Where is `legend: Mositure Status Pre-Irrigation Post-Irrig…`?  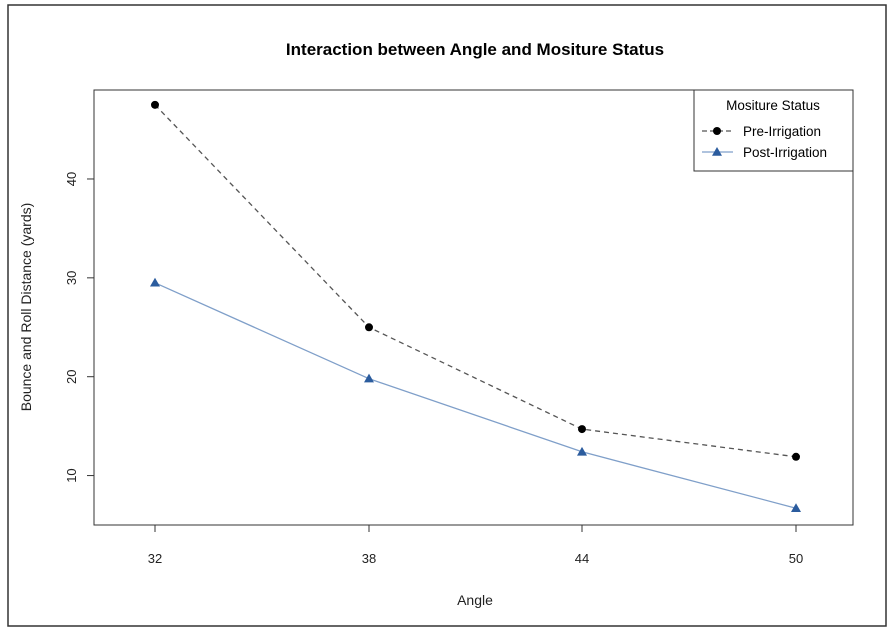 legend: Mositure Status Pre-Irrigation Post-Irrig… is located at coordinates (773, 130).